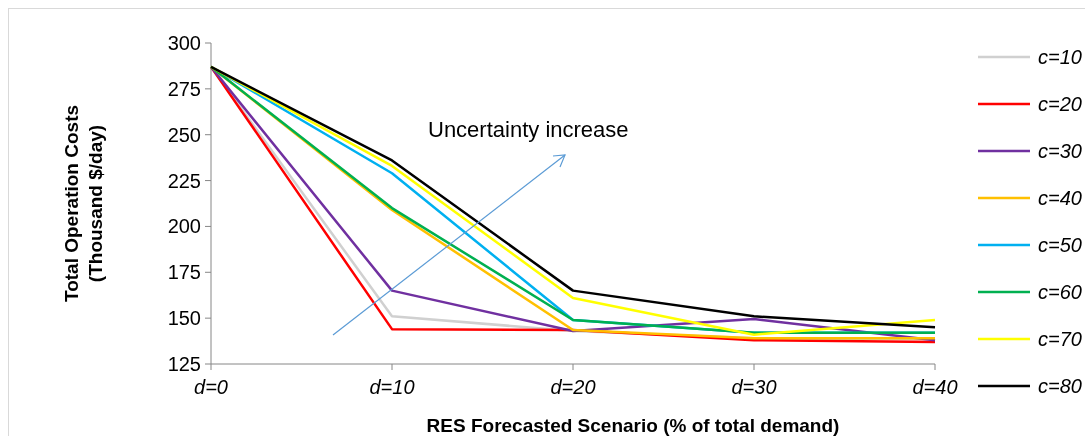 The width and height of the screenshot is (1085, 436). What do you see at coordinates (1060, 151) in the screenshot?
I see `legend-label: c=30` at bounding box center [1060, 151].